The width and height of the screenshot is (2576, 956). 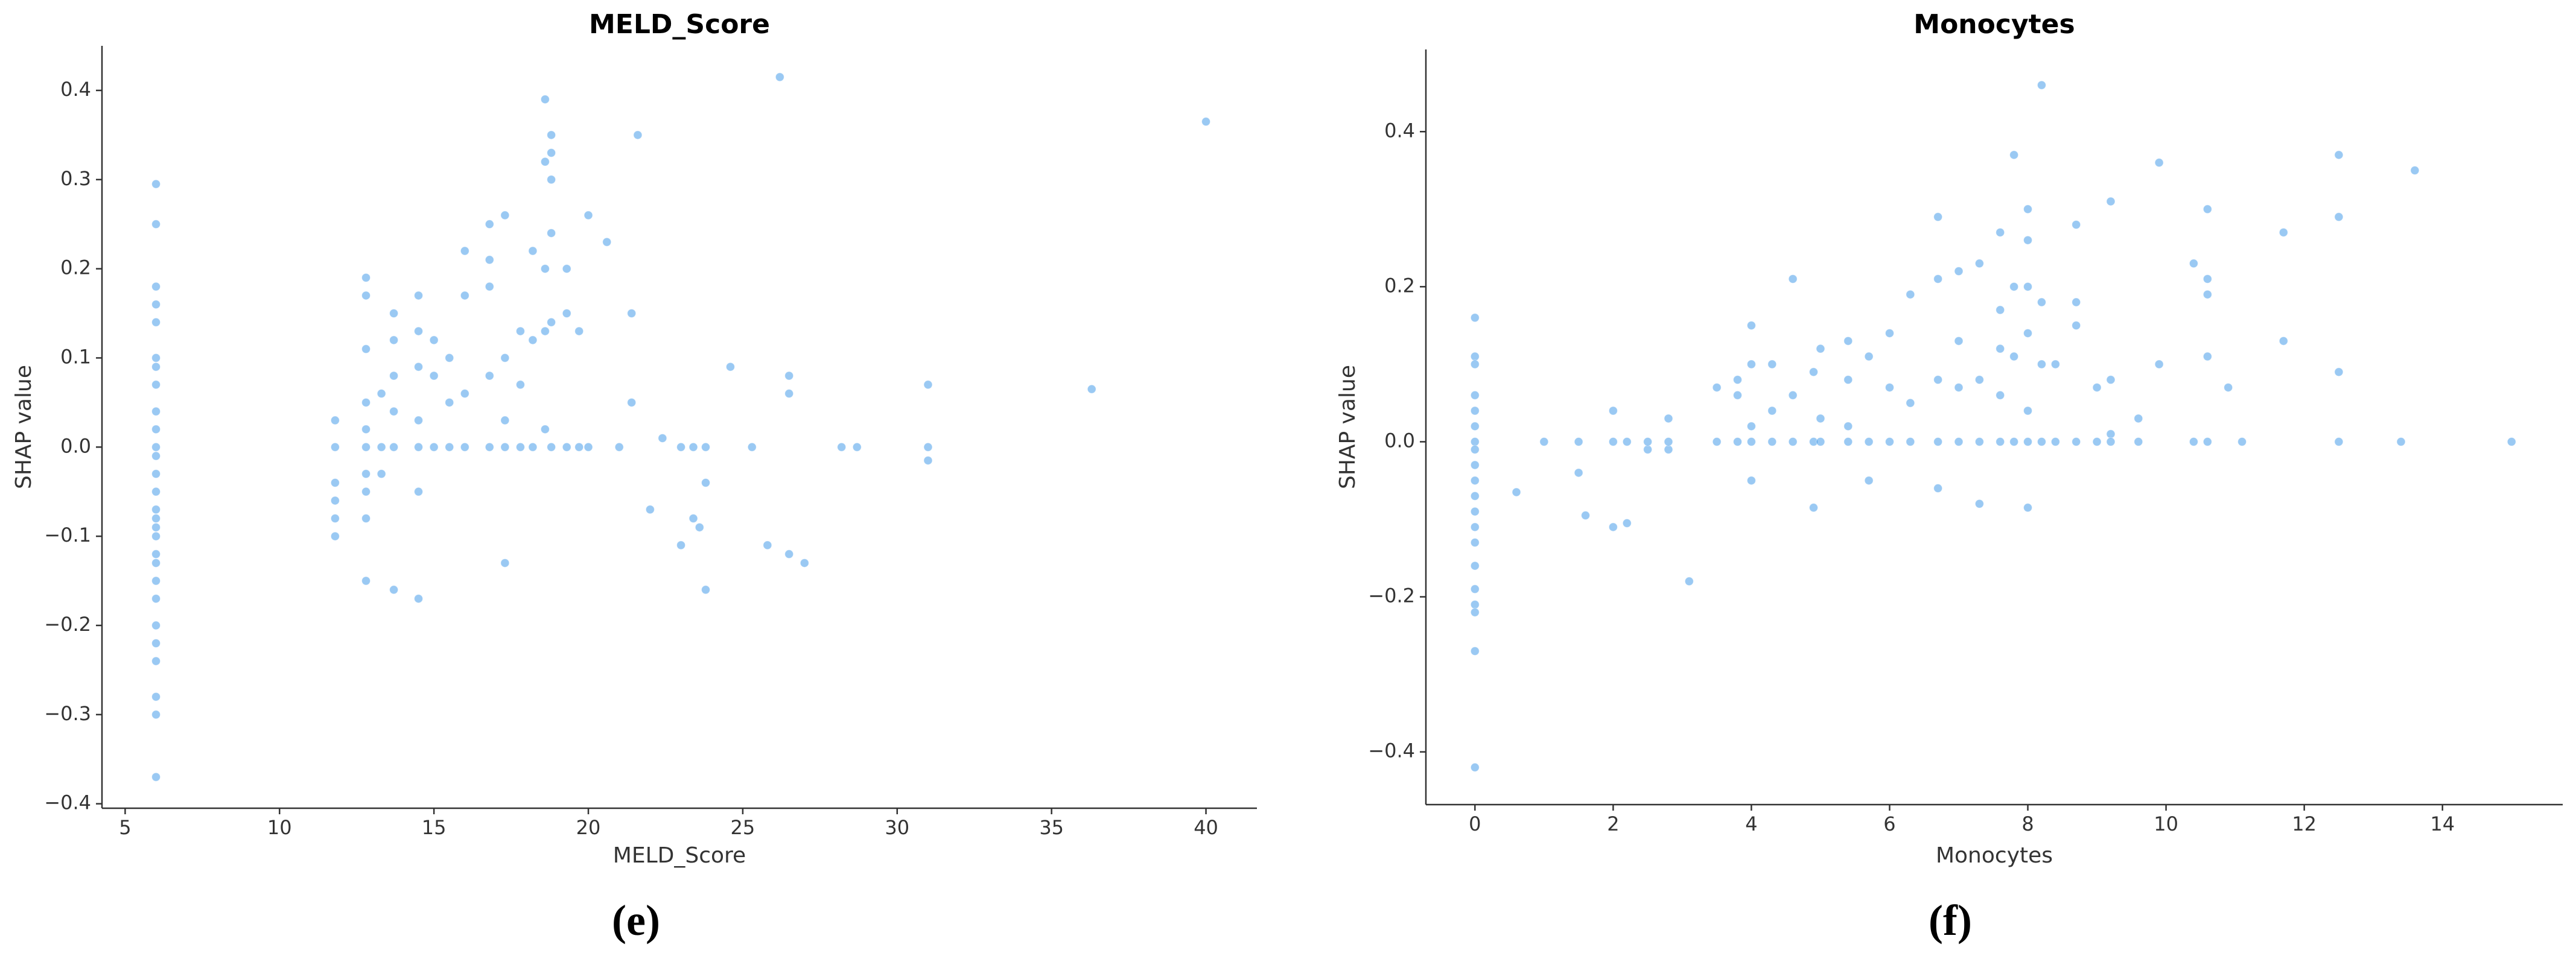 I want to click on x-tick-label: 14, so click(x=2442, y=823).